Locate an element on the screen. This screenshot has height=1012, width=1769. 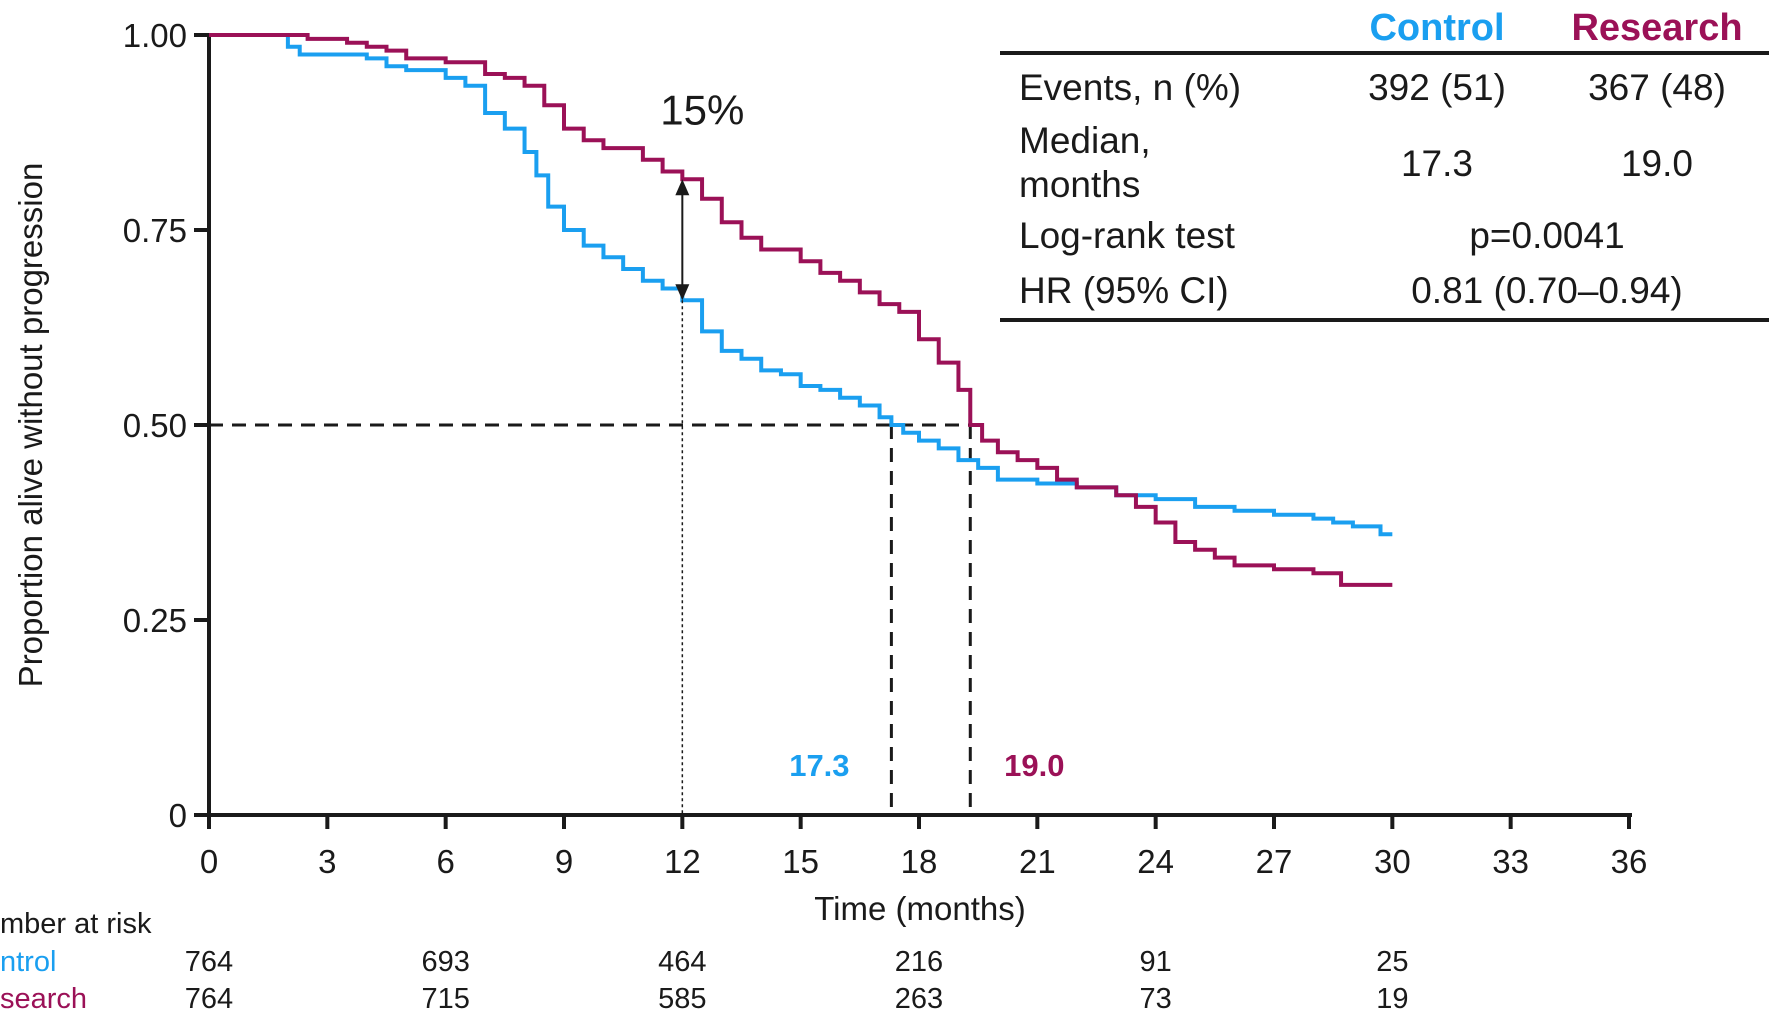
x-tick-label: 30 is located at coordinates (1392, 861).